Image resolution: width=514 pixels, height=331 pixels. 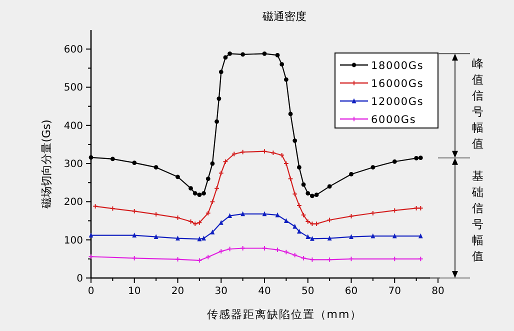 What do you see at coordinates (478, 103) in the screenshot?
I see `text: 峰值信号幅值` at bounding box center [478, 103].